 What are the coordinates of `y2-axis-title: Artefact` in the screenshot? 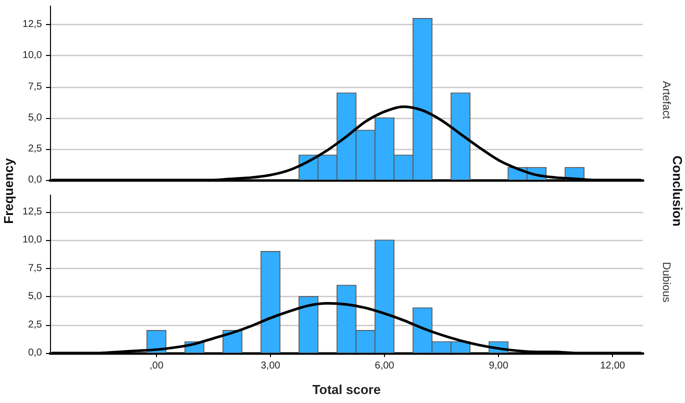 It's located at (665, 100).